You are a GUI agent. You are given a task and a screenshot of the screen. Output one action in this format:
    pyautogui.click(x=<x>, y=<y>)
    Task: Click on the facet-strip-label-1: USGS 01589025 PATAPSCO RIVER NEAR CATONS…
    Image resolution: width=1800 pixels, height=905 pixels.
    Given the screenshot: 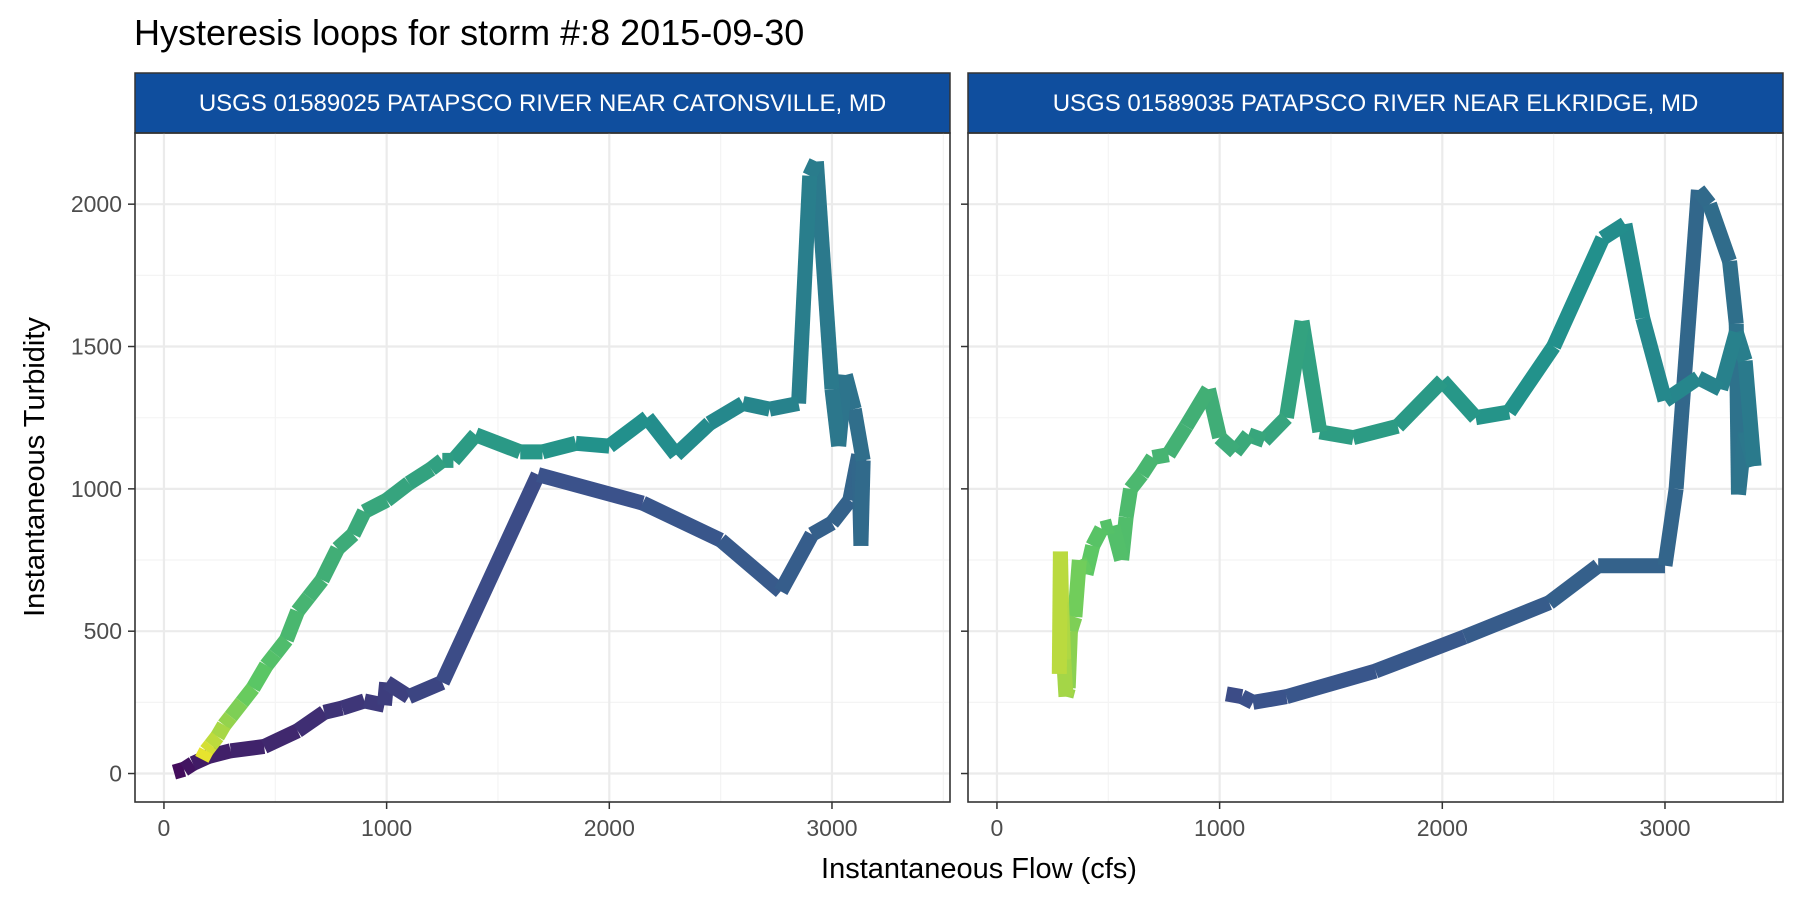 What is the action you would take?
    pyautogui.click(x=542, y=103)
    